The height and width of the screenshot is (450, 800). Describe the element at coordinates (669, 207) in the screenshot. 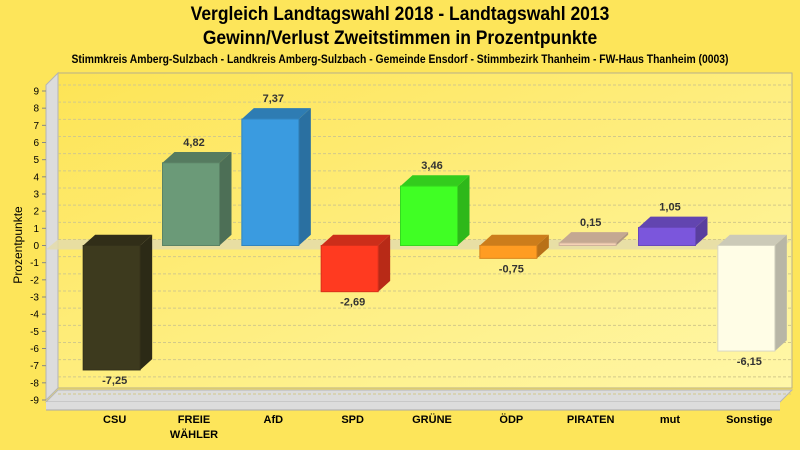

I see `data-label: 1,05` at that location.